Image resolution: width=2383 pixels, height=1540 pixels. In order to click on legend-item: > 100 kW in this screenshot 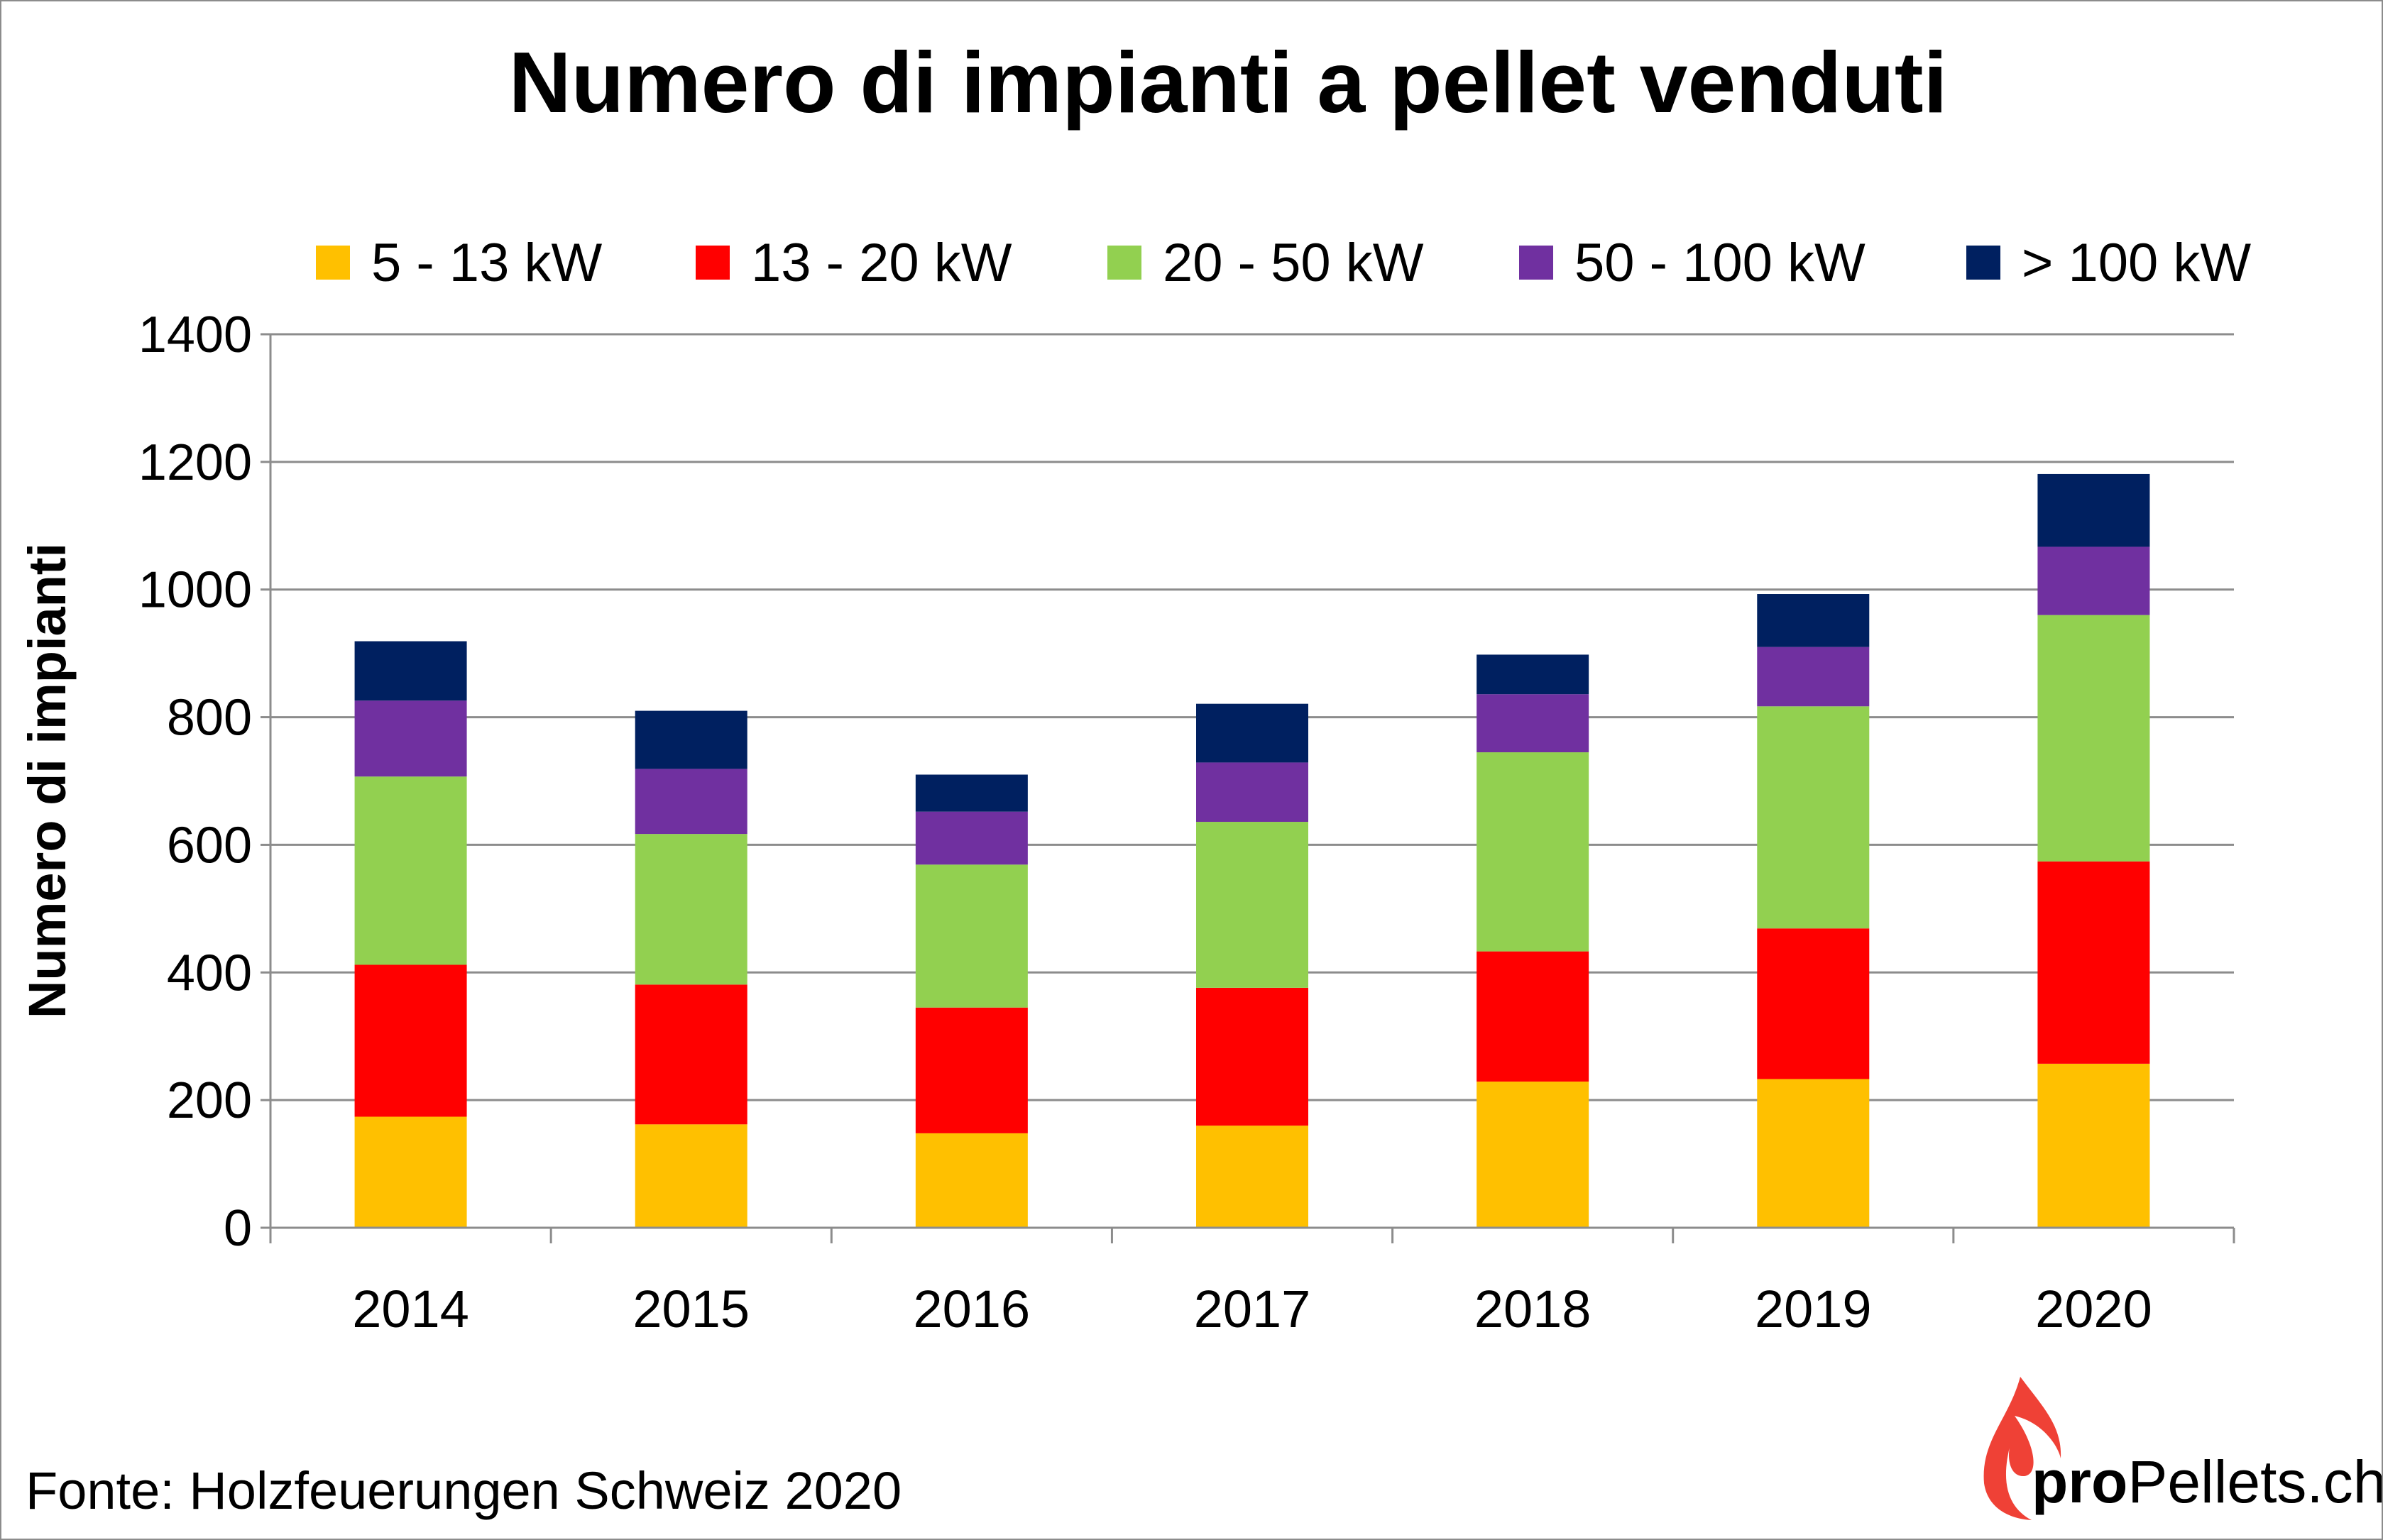, I will do `click(2108, 263)`.